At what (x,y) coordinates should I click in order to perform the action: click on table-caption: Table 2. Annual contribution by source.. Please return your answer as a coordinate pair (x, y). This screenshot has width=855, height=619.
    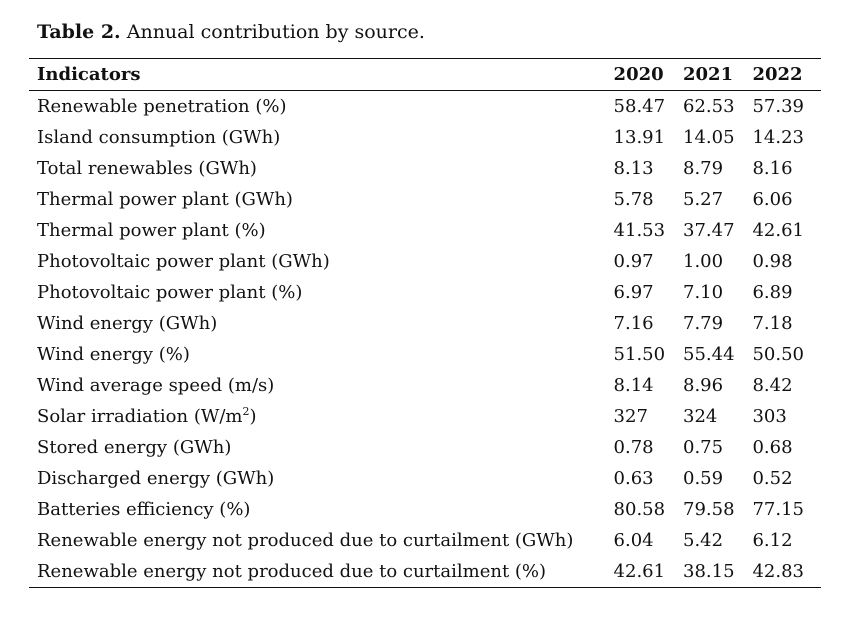
    Looking at the image, I should click on (231, 32).